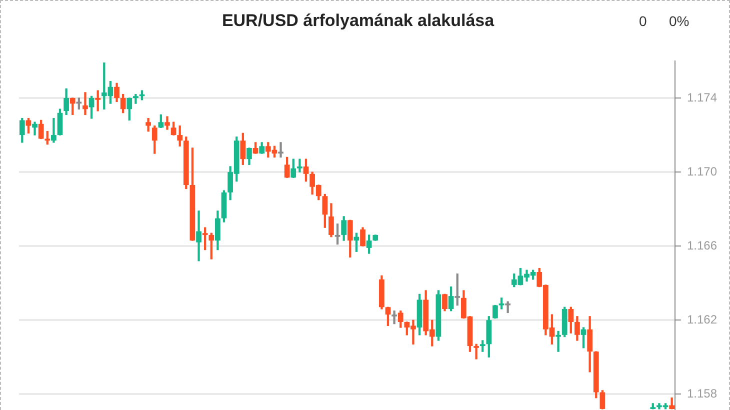  Describe the element at coordinates (702, 171) in the screenshot. I see `y-tick-label: 1.170` at that location.